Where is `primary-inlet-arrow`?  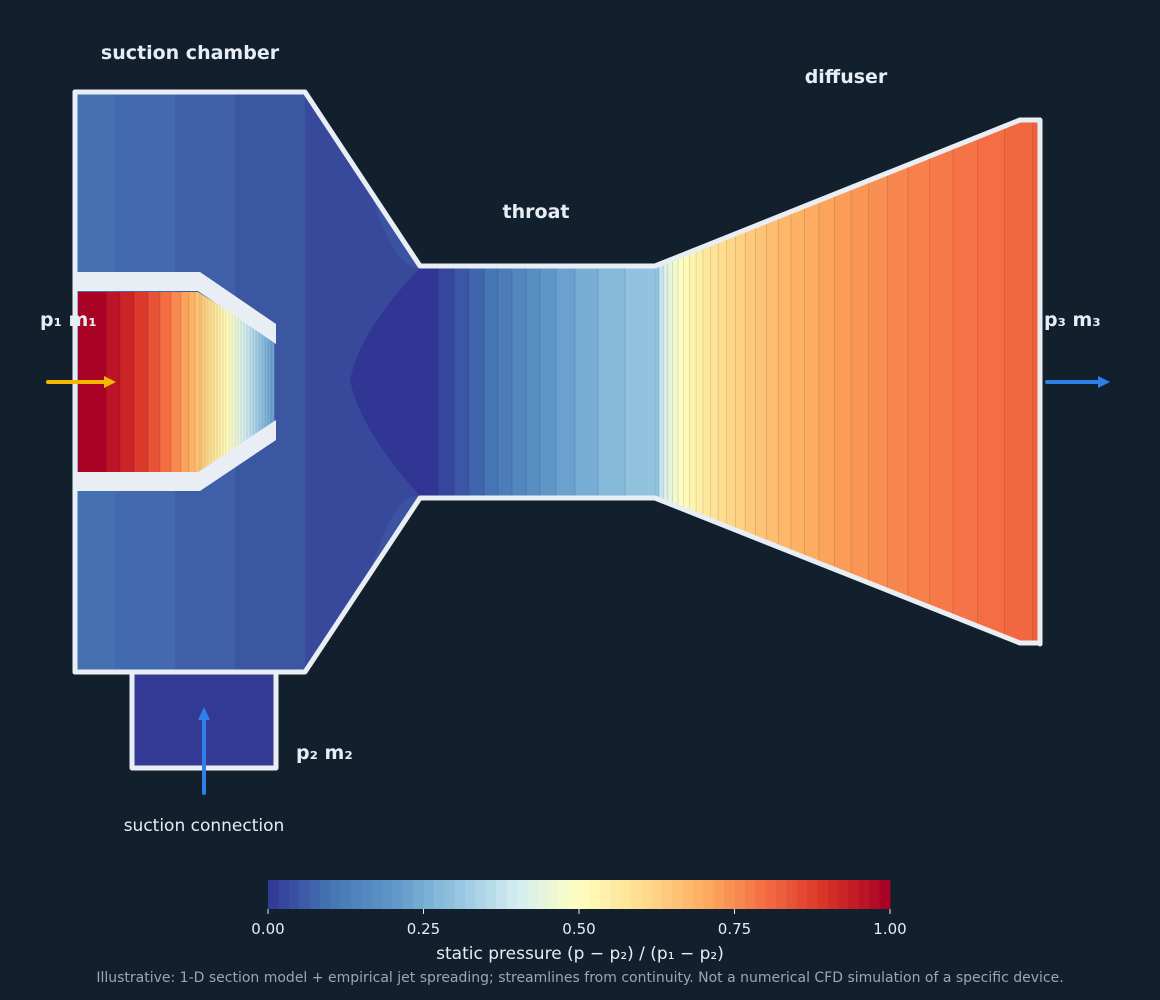 primary-inlet-arrow is located at coordinates (81, 382).